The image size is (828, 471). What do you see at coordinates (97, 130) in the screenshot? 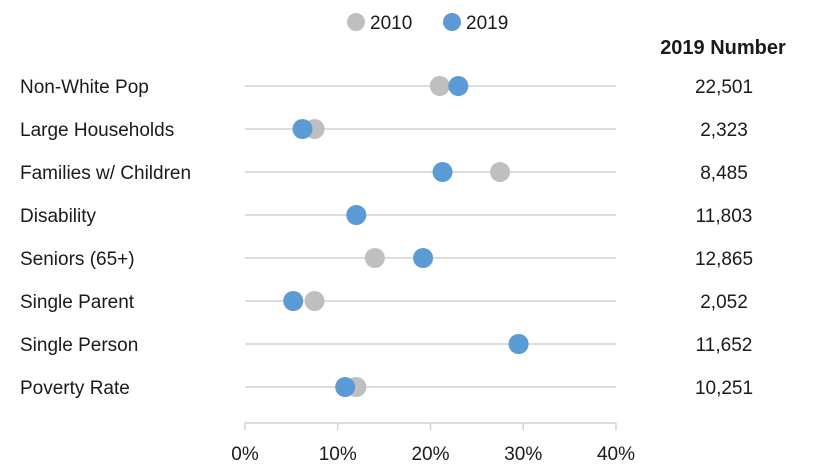
I see `category-label: Large Households` at bounding box center [97, 130].